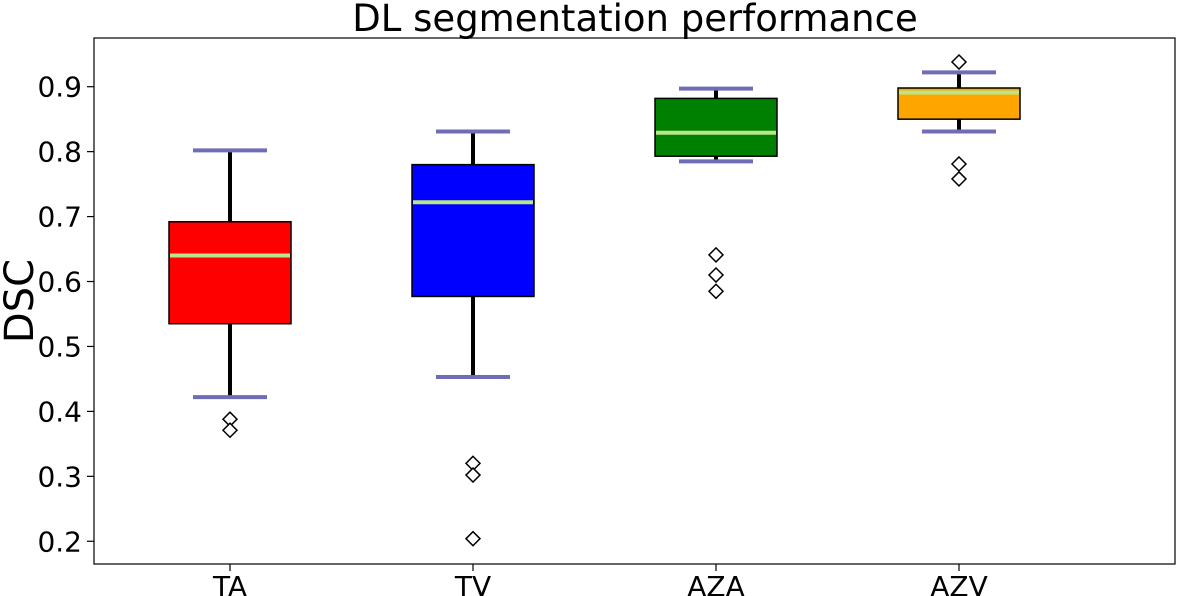  Describe the element at coordinates (59, 152) in the screenshot. I see `y-tick-label: 0.8` at that location.